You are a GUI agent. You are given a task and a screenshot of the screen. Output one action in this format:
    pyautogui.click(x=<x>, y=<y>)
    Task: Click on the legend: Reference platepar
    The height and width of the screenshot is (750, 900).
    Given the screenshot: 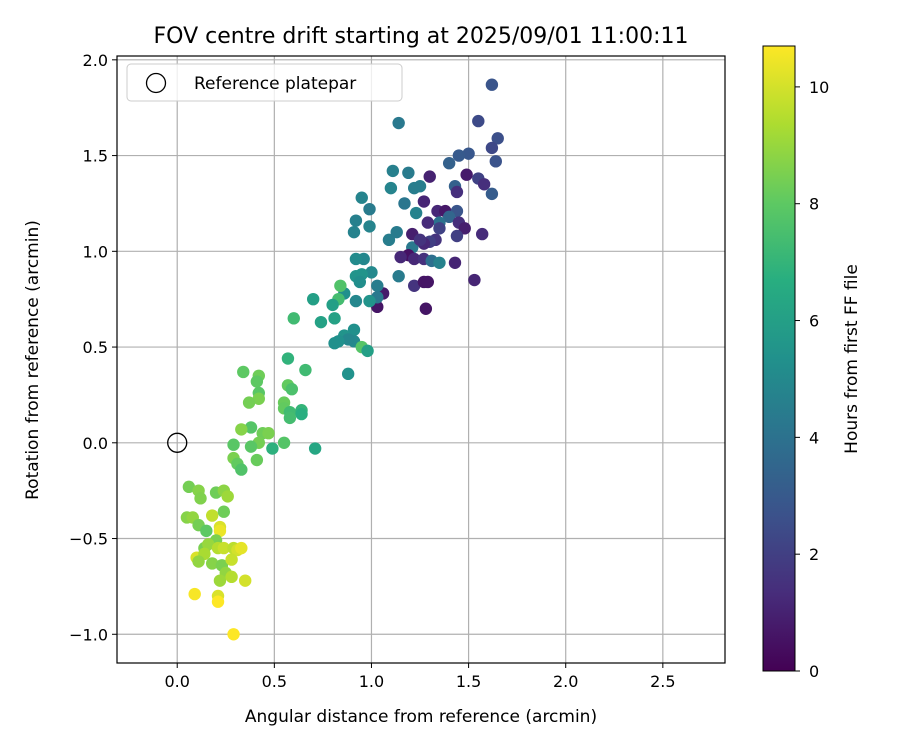 What is the action you would take?
    pyautogui.click(x=264, y=82)
    